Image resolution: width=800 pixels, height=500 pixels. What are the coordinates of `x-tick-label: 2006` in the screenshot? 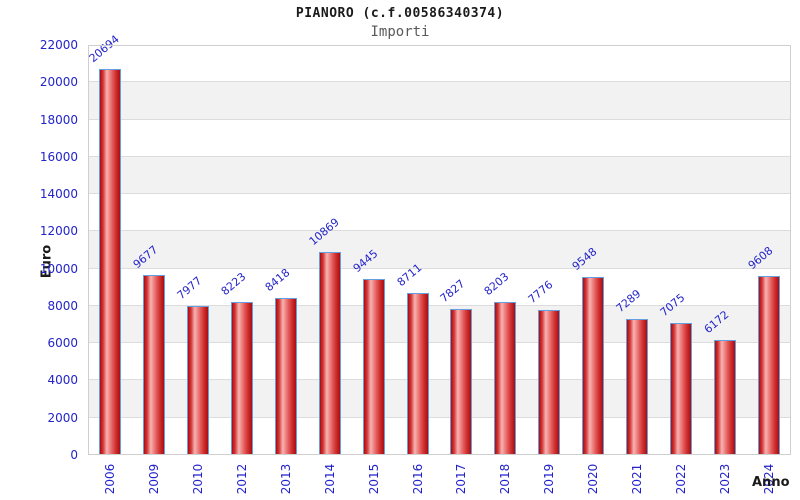 It's located at (109, 479).